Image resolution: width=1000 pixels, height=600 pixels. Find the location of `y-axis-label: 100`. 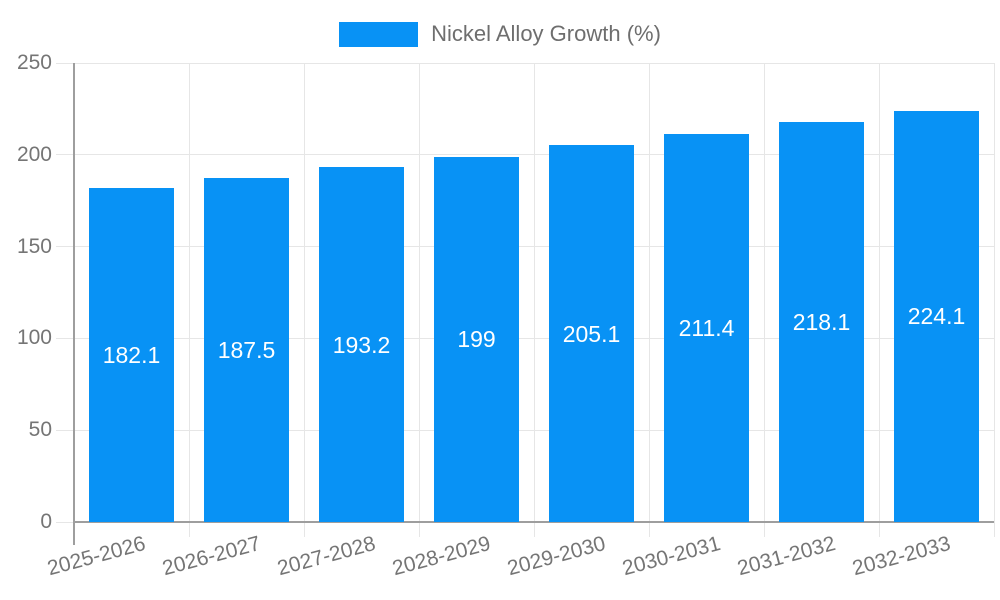

y-axis-label: 100 is located at coordinates (34, 338).